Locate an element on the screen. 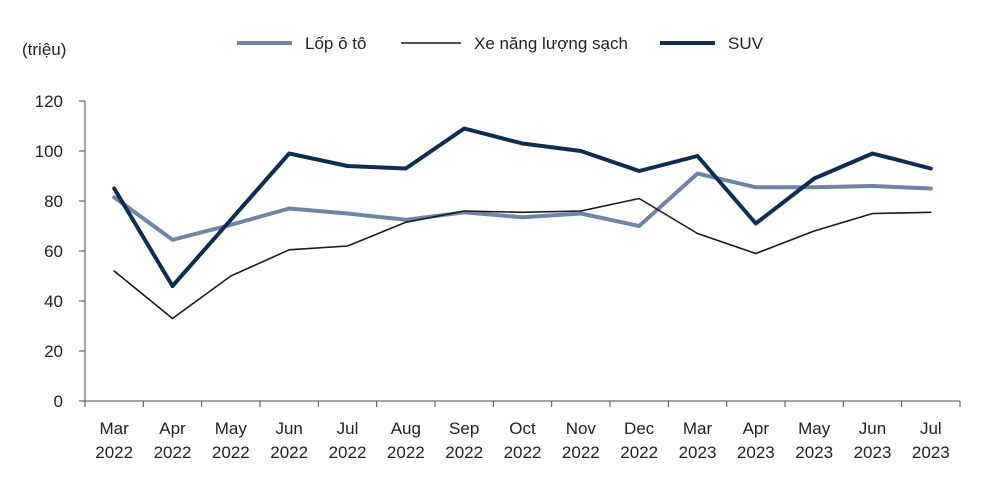  y-unit-label: (triệu) is located at coordinates (44, 49).